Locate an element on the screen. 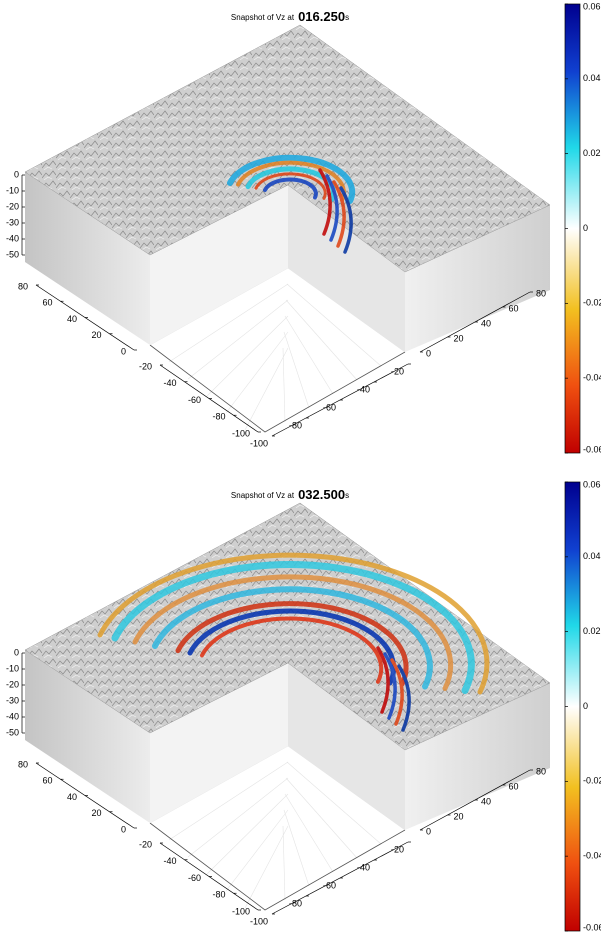 The image size is (601, 934). axis-z-ticks: 0 -10 -20 -30 -40 -50 is located at coordinates (15, 692).